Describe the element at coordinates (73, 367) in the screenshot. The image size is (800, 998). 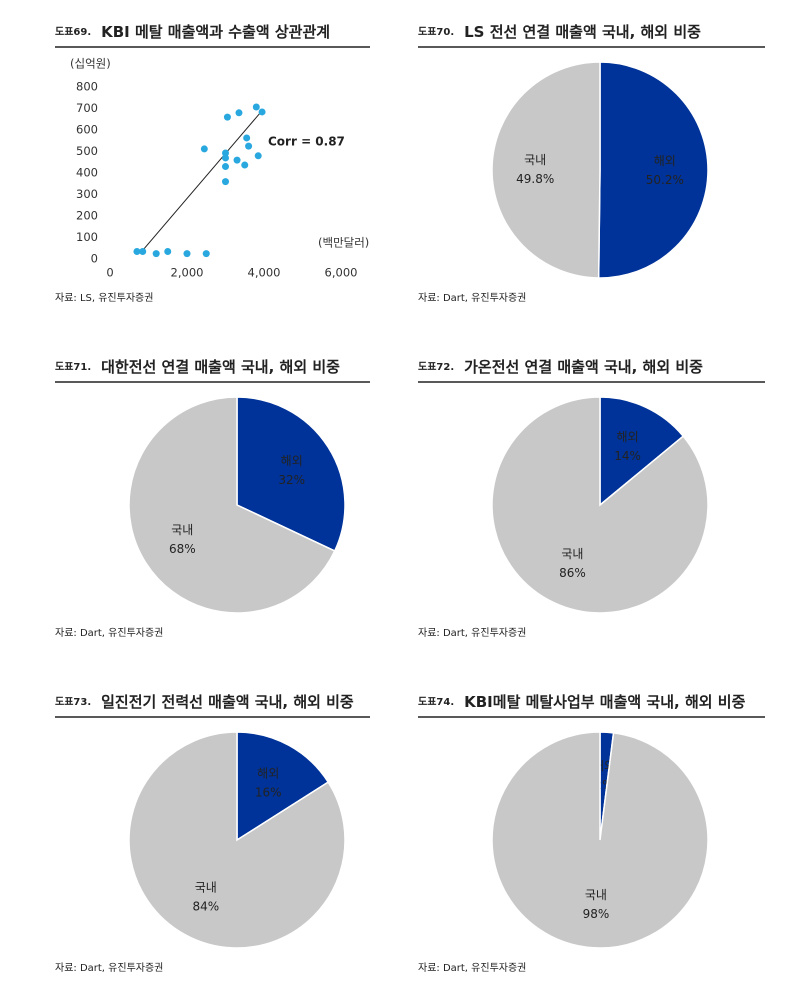
I see `chart-number: 도표71.` at that location.